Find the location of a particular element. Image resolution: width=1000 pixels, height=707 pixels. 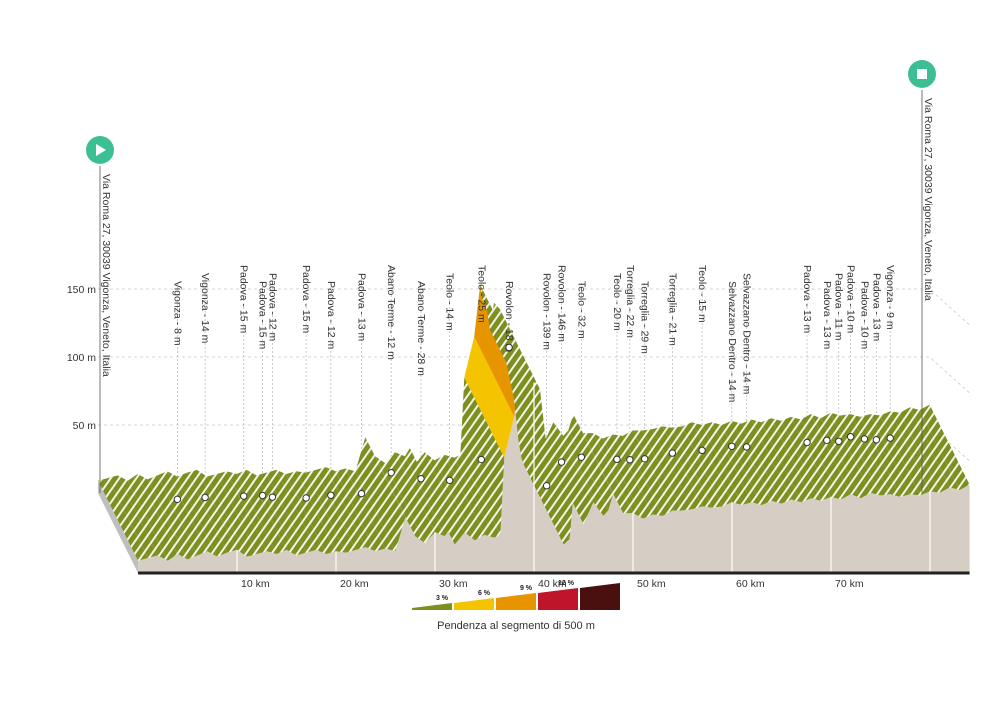

waypoint-label: Rovolon - 146 m is located at coordinates (562, 303).